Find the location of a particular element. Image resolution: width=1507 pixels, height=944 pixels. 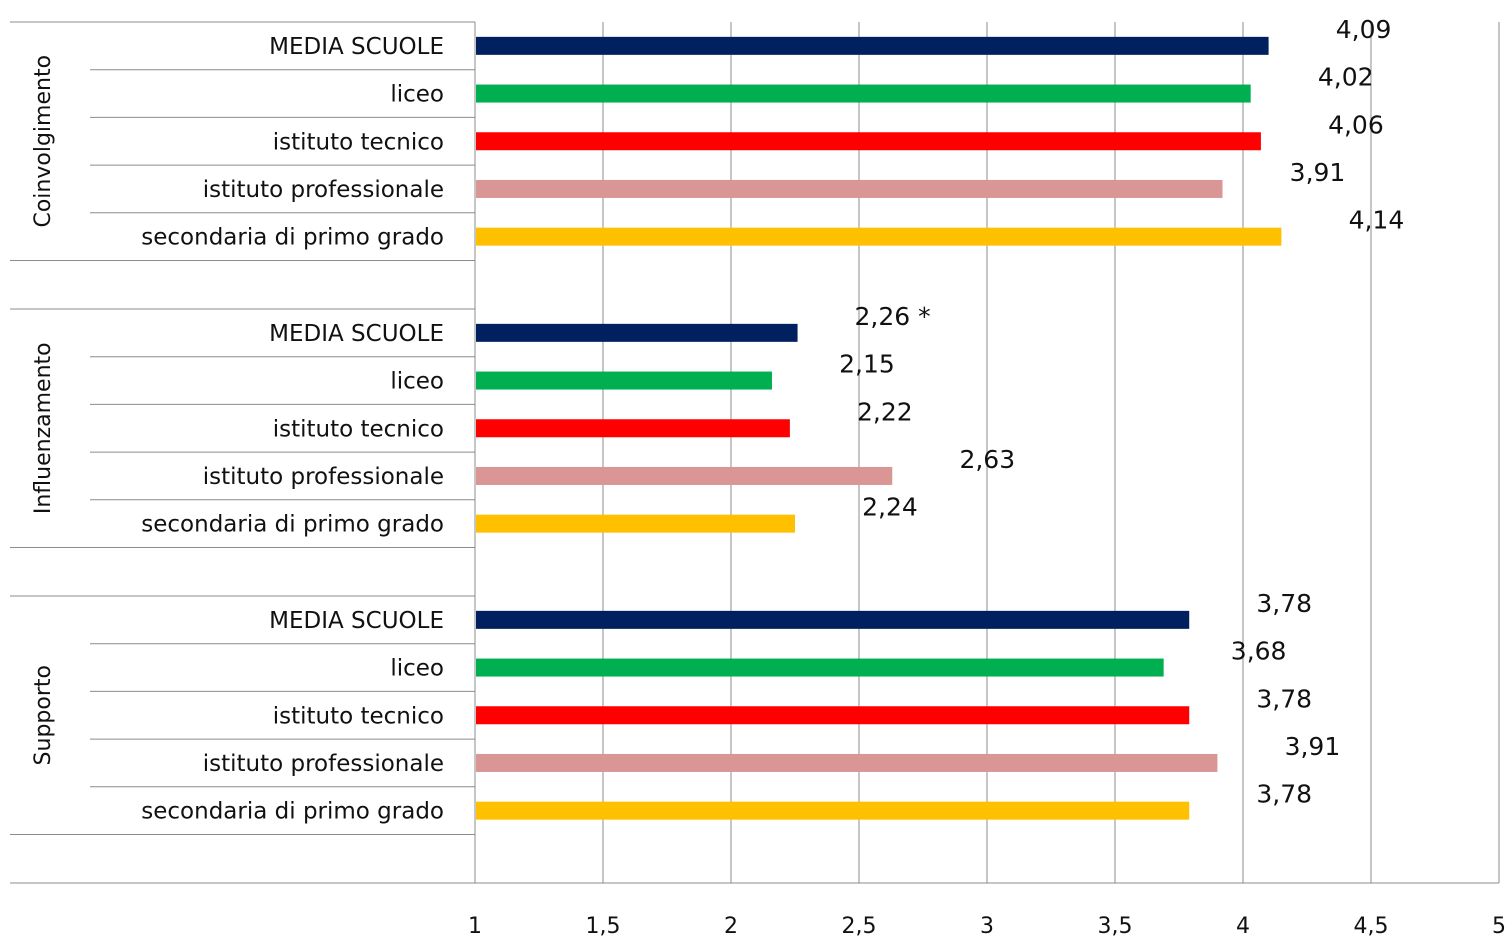

data-label: 2,22 is located at coordinates (885, 411).